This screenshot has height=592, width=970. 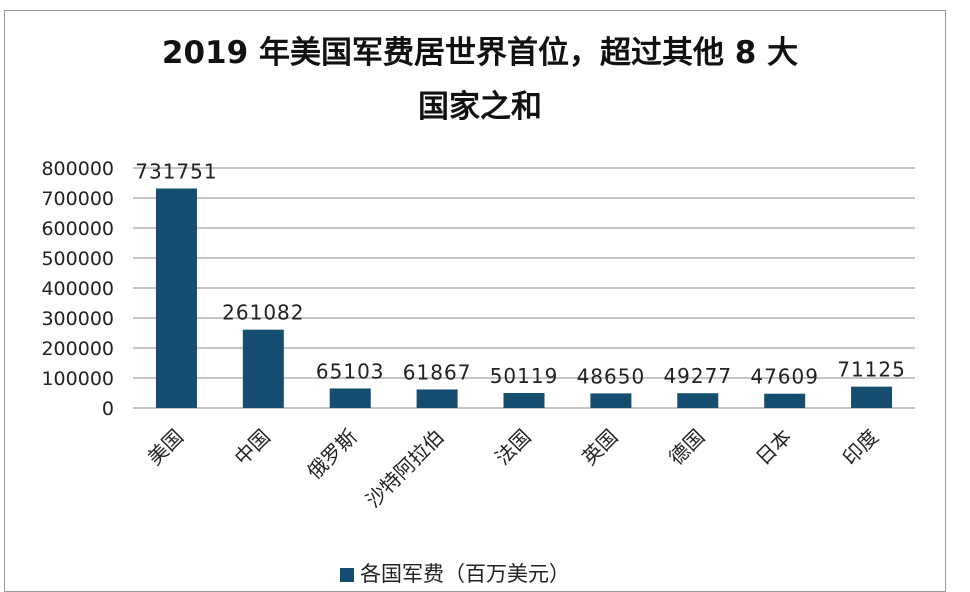 I want to click on y-tick-label: 400000, so click(x=77, y=289).